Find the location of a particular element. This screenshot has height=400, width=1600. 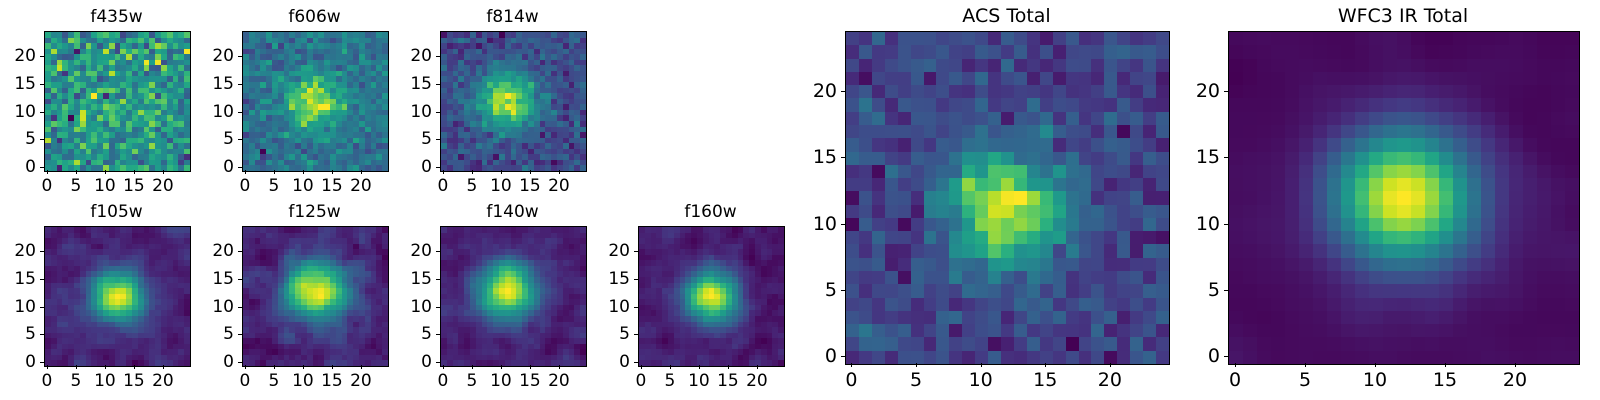

heatmap-f105w is located at coordinates (117, 296).